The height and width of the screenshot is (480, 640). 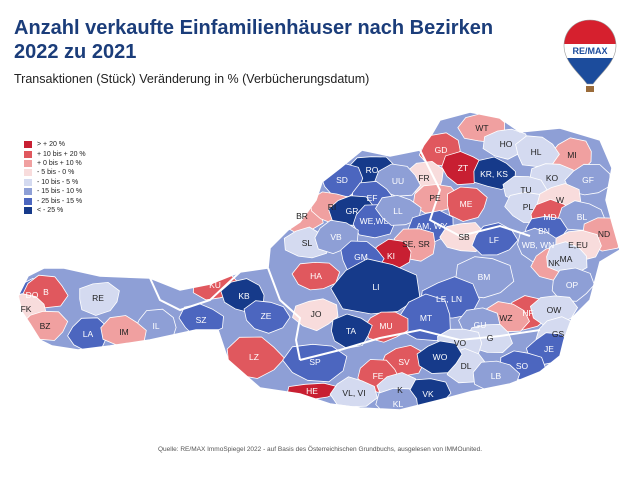 What do you see at coordinates (554, 310) in the screenshot?
I see `district-label: OW` at bounding box center [554, 310].